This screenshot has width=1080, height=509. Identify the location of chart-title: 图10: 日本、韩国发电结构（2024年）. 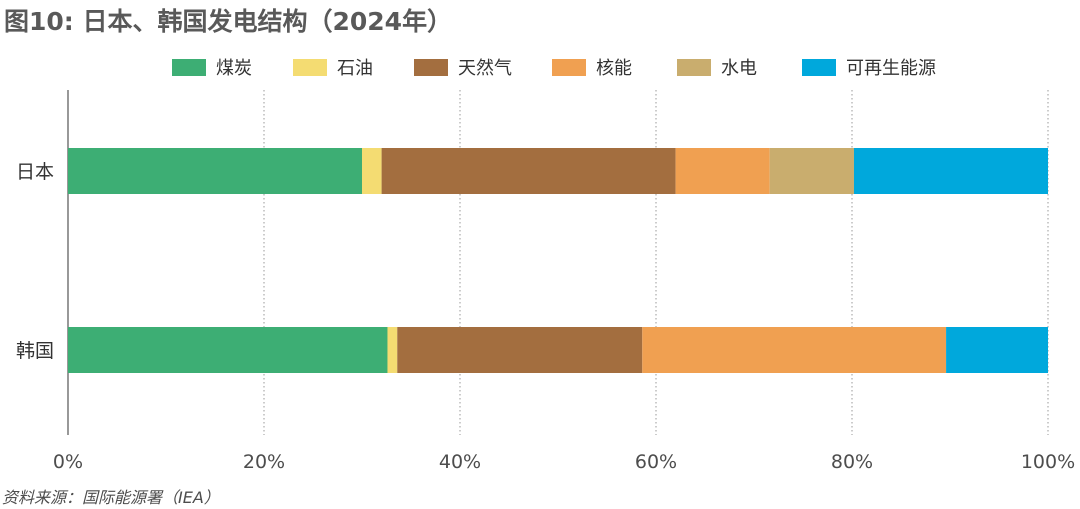
(228, 21).